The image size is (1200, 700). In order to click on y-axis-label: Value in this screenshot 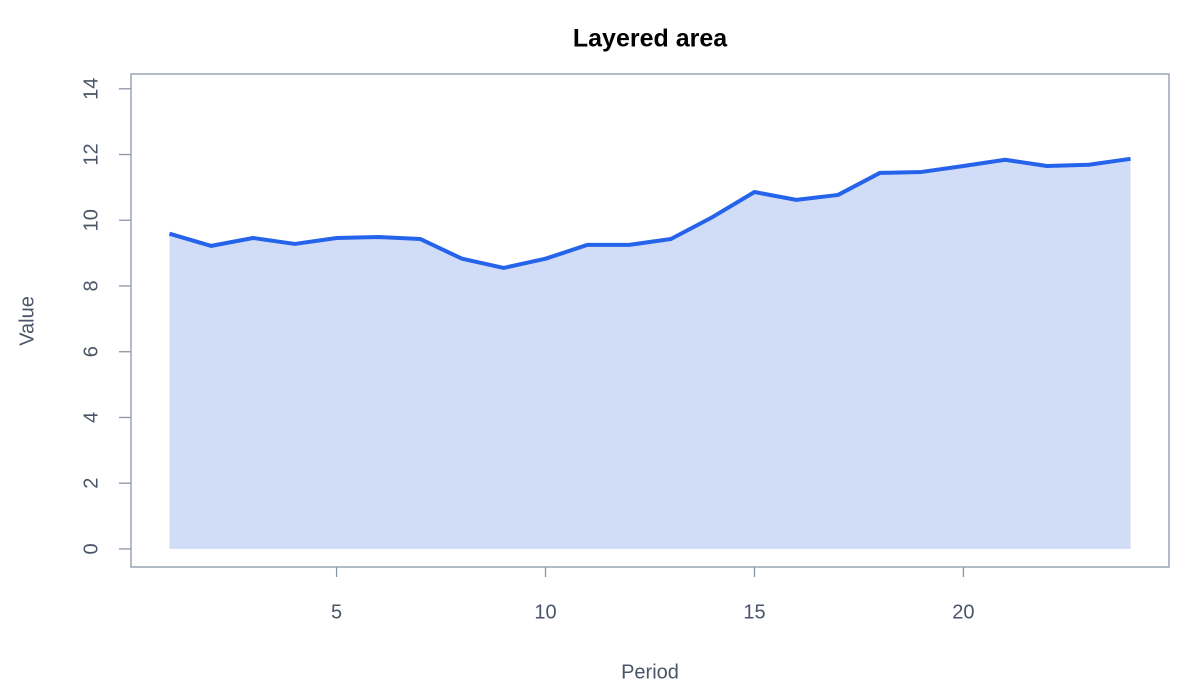, I will do `click(27, 321)`.